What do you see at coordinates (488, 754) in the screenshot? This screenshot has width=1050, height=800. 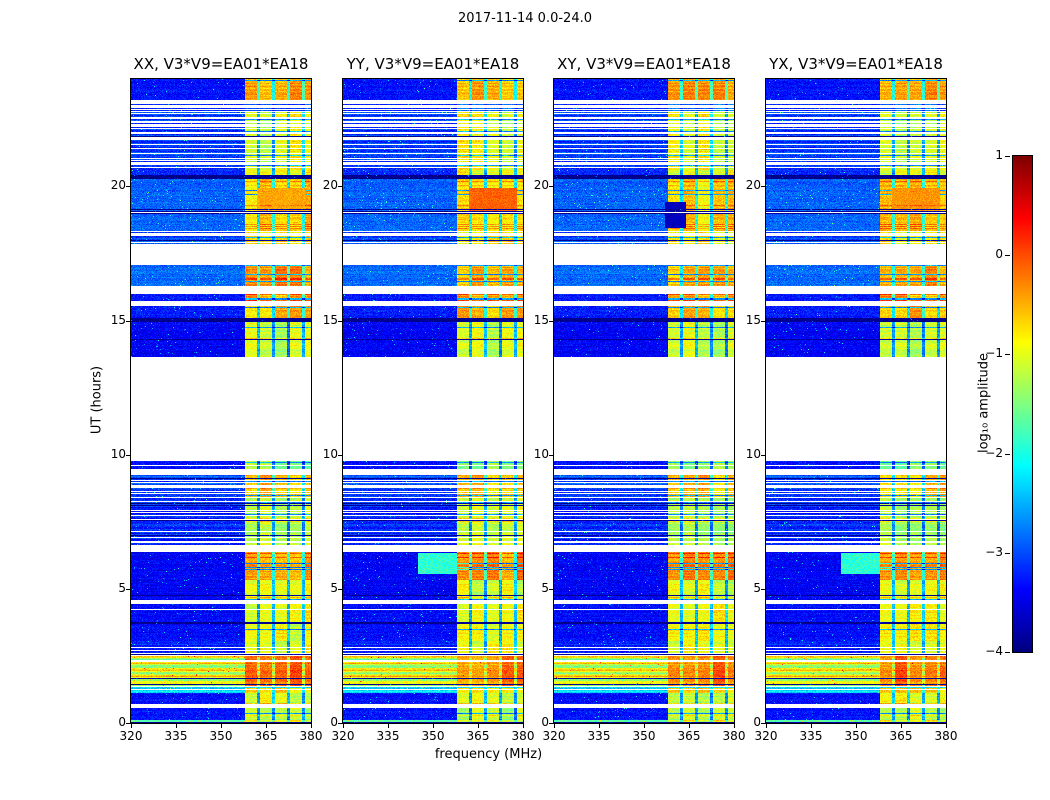 I see `x-axis-label: frequency (MHz)` at bounding box center [488, 754].